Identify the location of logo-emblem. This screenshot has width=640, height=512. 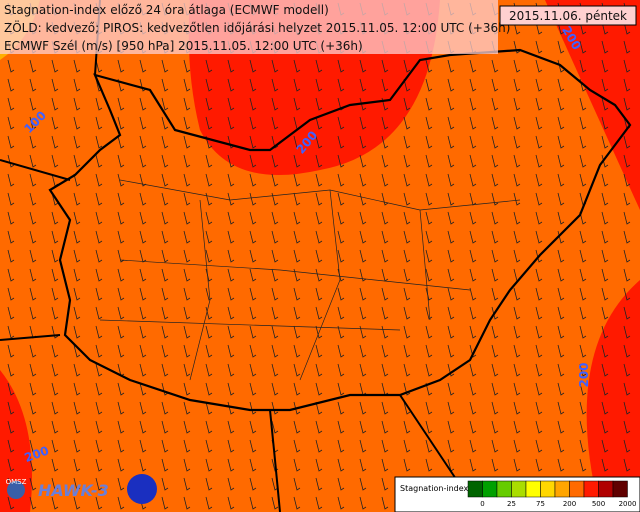
(142, 489).